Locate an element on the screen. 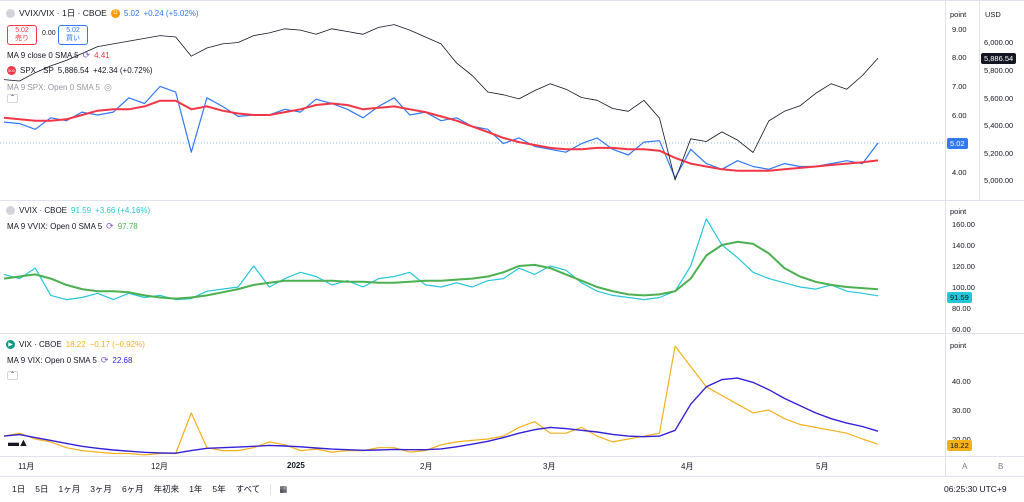 The image size is (1024, 502). pane1-change: +0.24 (+5.02%) is located at coordinates (171, 13).